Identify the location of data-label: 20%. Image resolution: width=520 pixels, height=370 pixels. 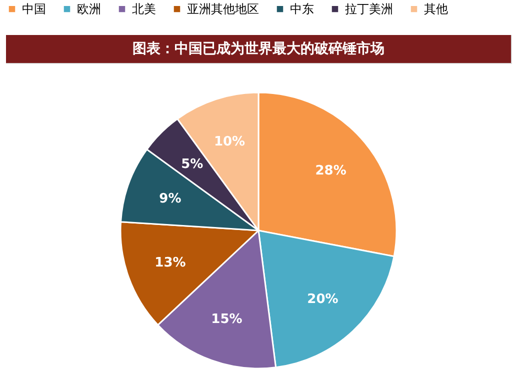
(322, 299).